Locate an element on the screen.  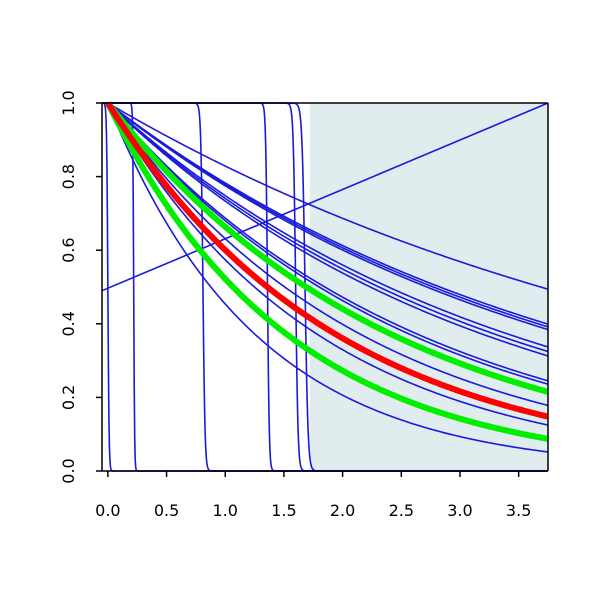
y-tick-label: 0.8 is located at coordinates (68, 176).